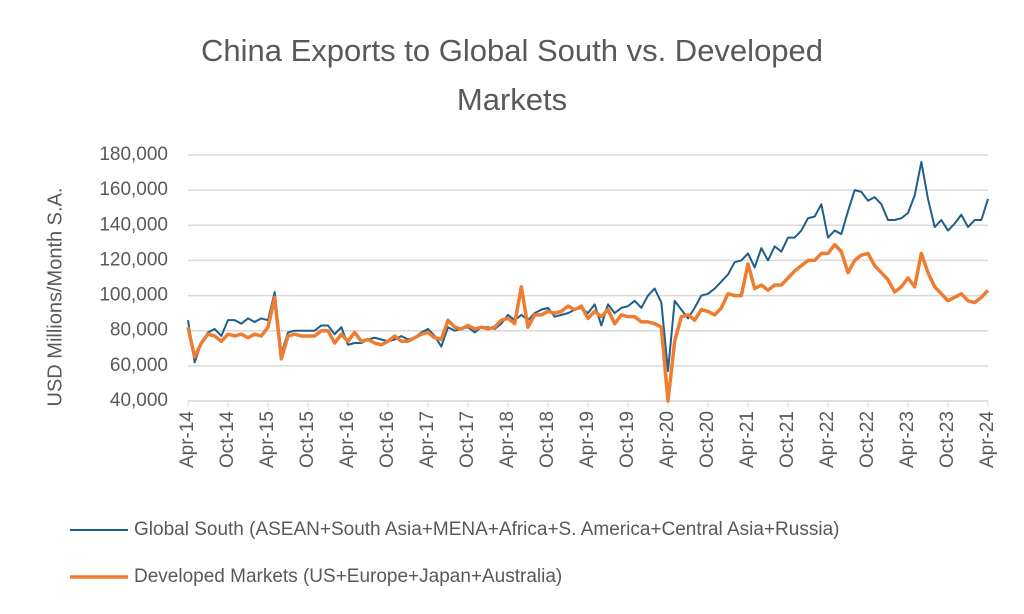 This screenshot has width=1024, height=614. Describe the element at coordinates (133, 295) in the screenshot. I see `y-tick-label: 100,000` at that location.